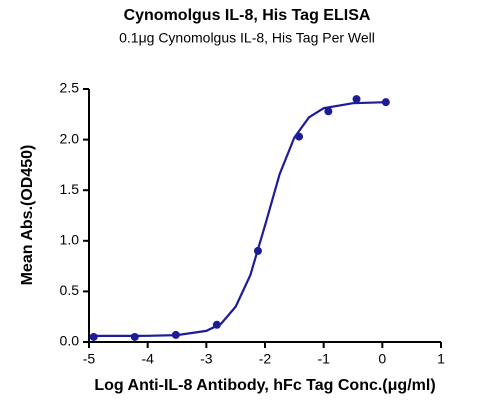 The width and height of the screenshot is (495, 400). Describe the element at coordinates (70, 341) in the screenshot. I see `y-tick-label: 0.0` at that location.